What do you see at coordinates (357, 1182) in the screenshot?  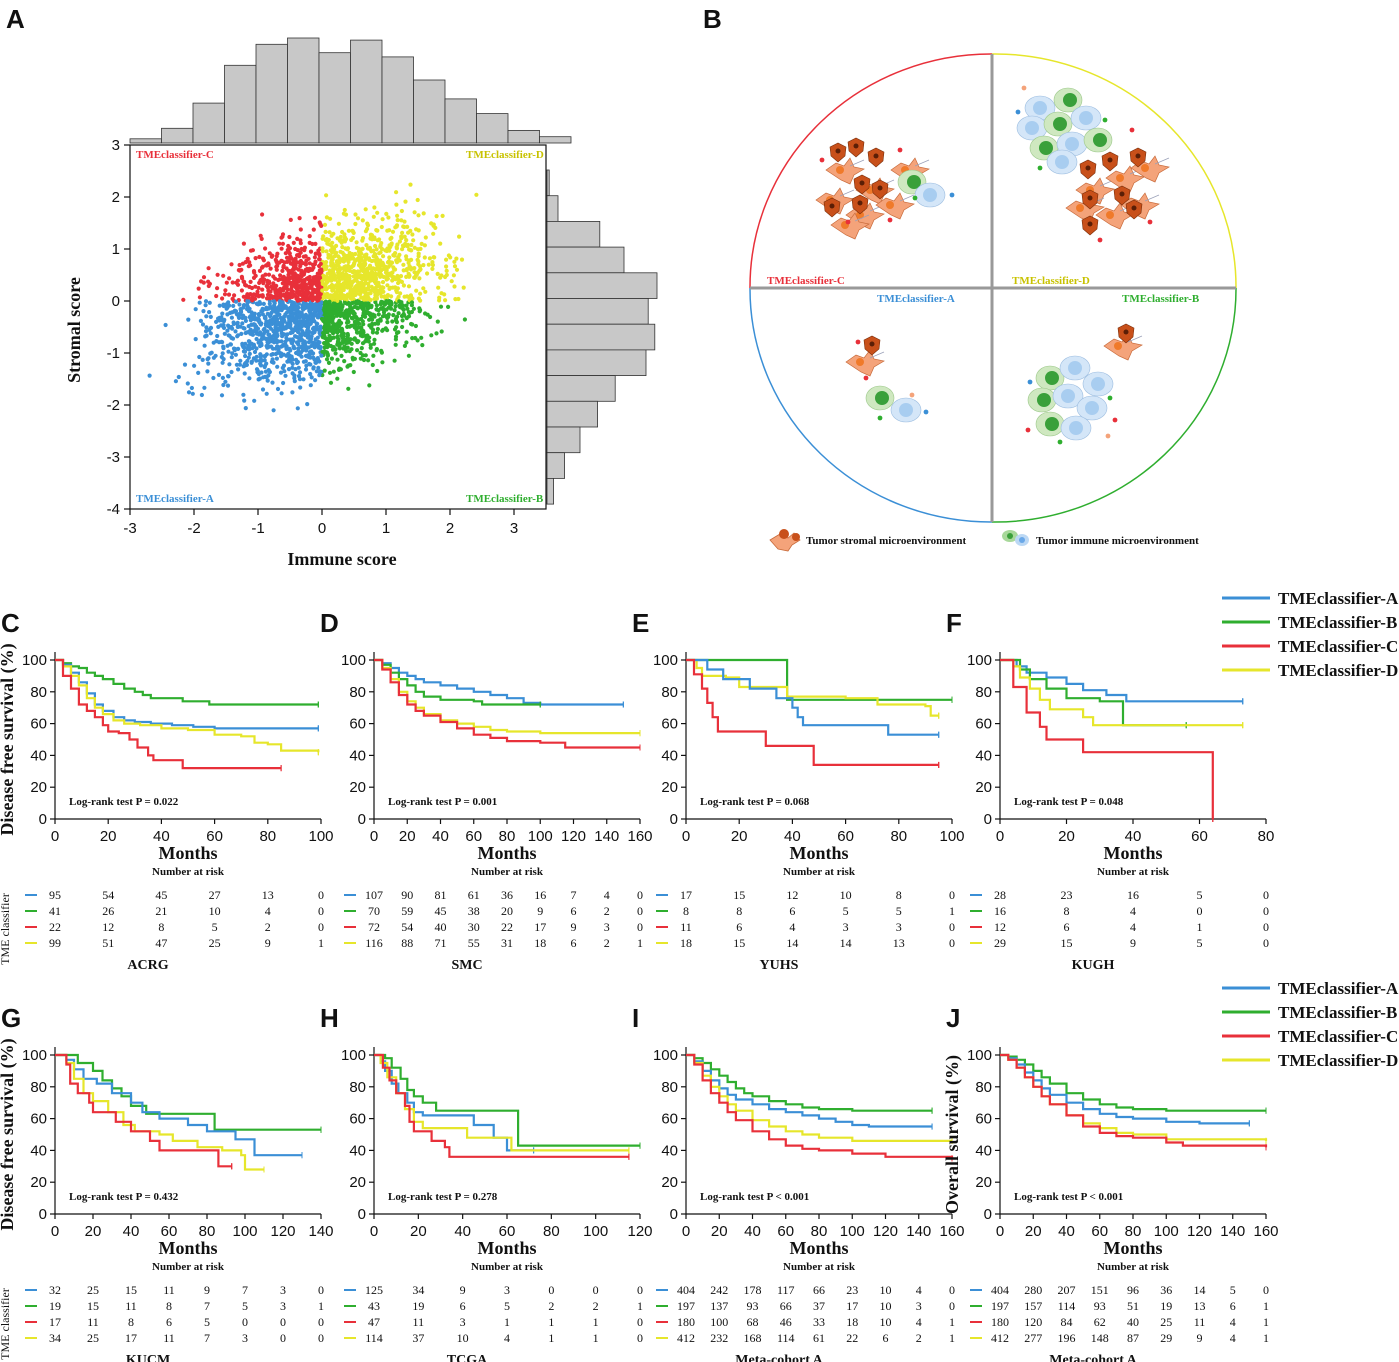 I see `y-tick-label: 20` at bounding box center [357, 1182].